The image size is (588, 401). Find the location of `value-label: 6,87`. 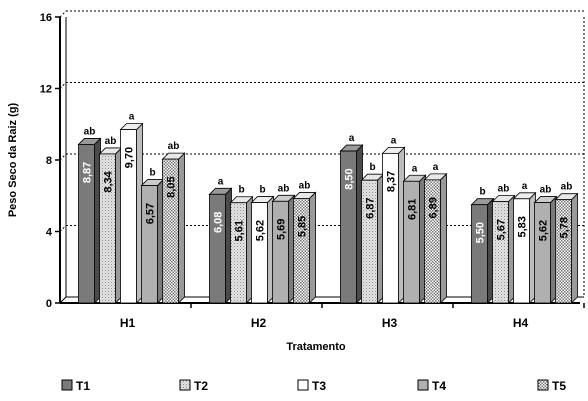

value-label: 6,87 is located at coordinates (371, 207).